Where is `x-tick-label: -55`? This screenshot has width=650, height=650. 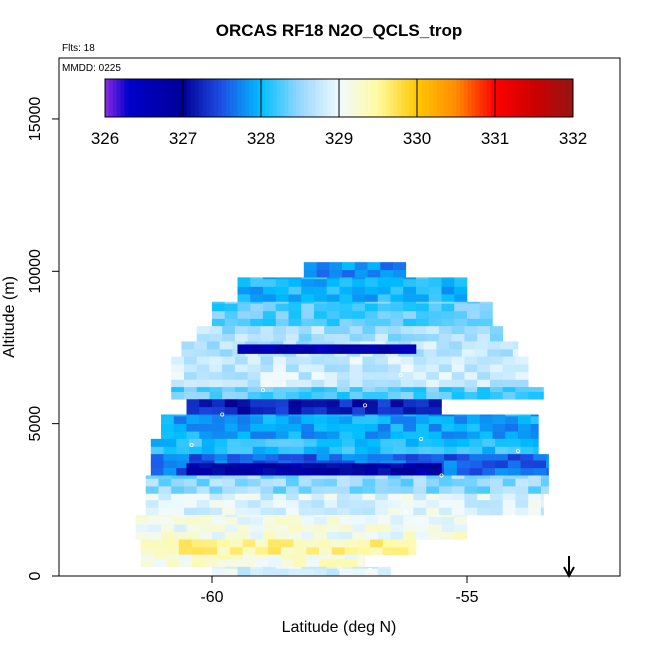 x-tick-label: -55 is located at coordinates (466, 597).